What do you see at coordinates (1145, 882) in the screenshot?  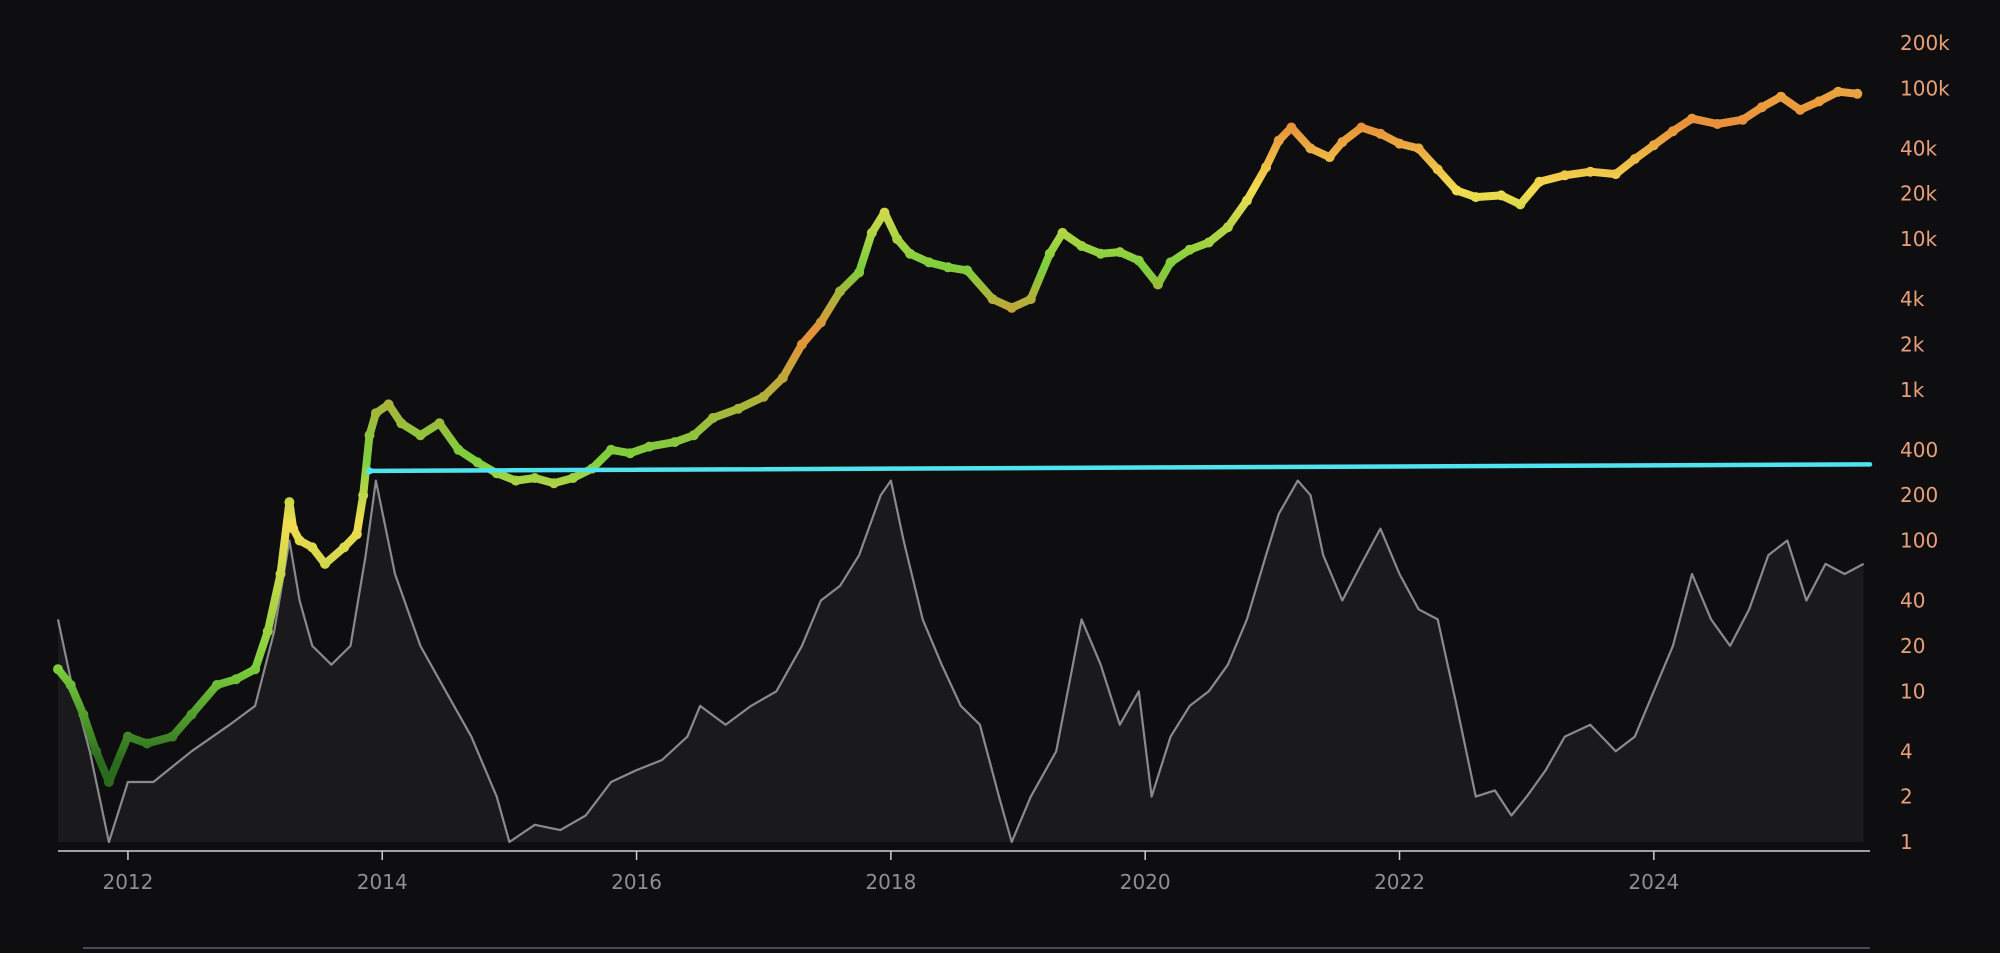 I see `x-tick-label: 2020` at bounding box center [1145, 882].